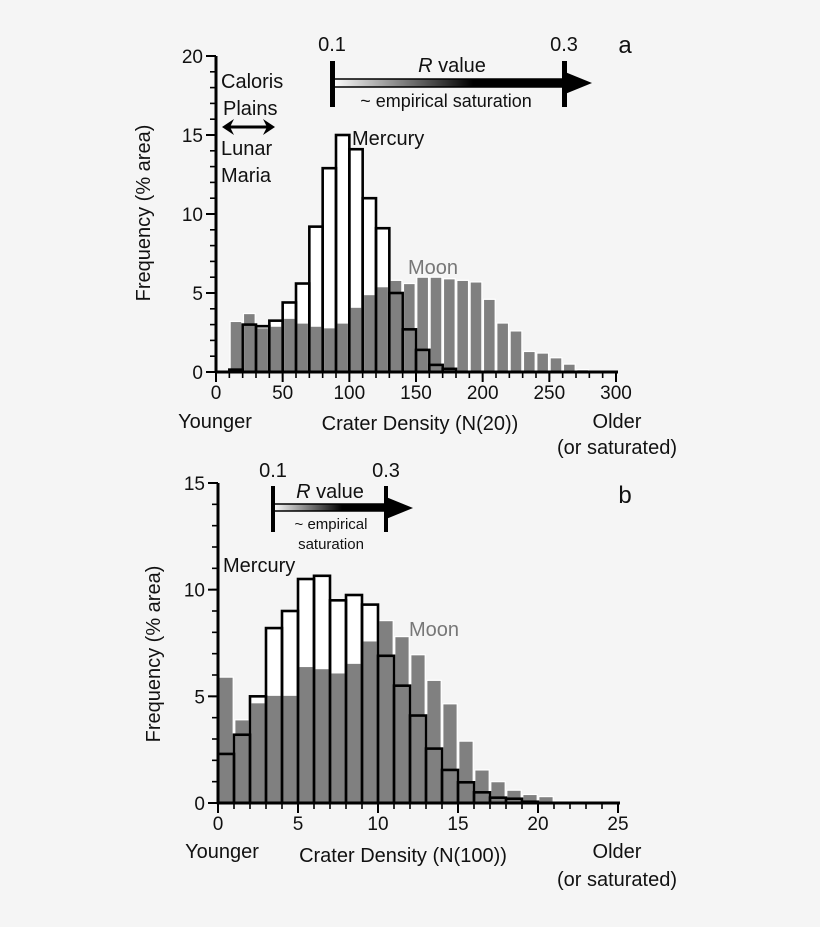 This screenshot has width=820, height=927. What do you see at coordinates (549, 393) in the screenshot?
I see `x-tick-label: 250` at bounding box center [549, 393].